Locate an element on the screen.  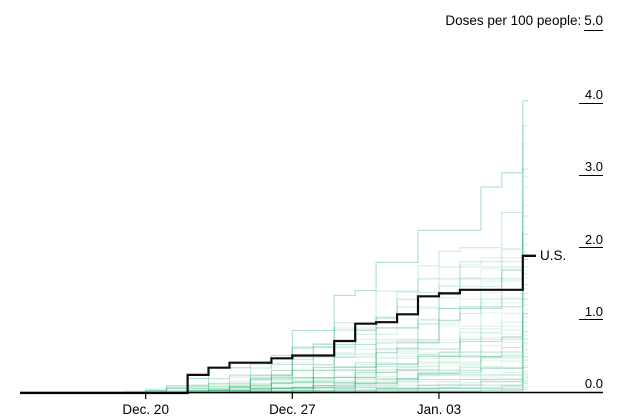
us-series-label: U.S. is located at coordinates (553, 255).